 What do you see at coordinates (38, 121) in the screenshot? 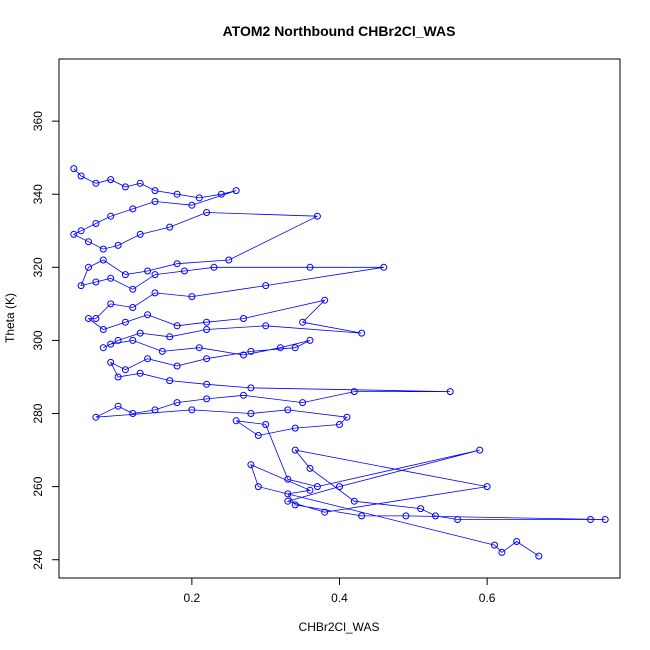
I see `y-tick-label: 360` at bounding box center [38, 121].